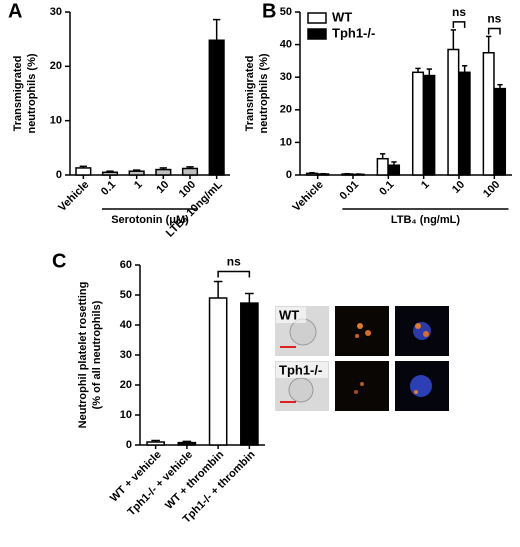  What do you see at coordinates (362, 358) in the screenshot?
I see `micrographs: WT Tph1-/-` at bounding box center [362, 358].